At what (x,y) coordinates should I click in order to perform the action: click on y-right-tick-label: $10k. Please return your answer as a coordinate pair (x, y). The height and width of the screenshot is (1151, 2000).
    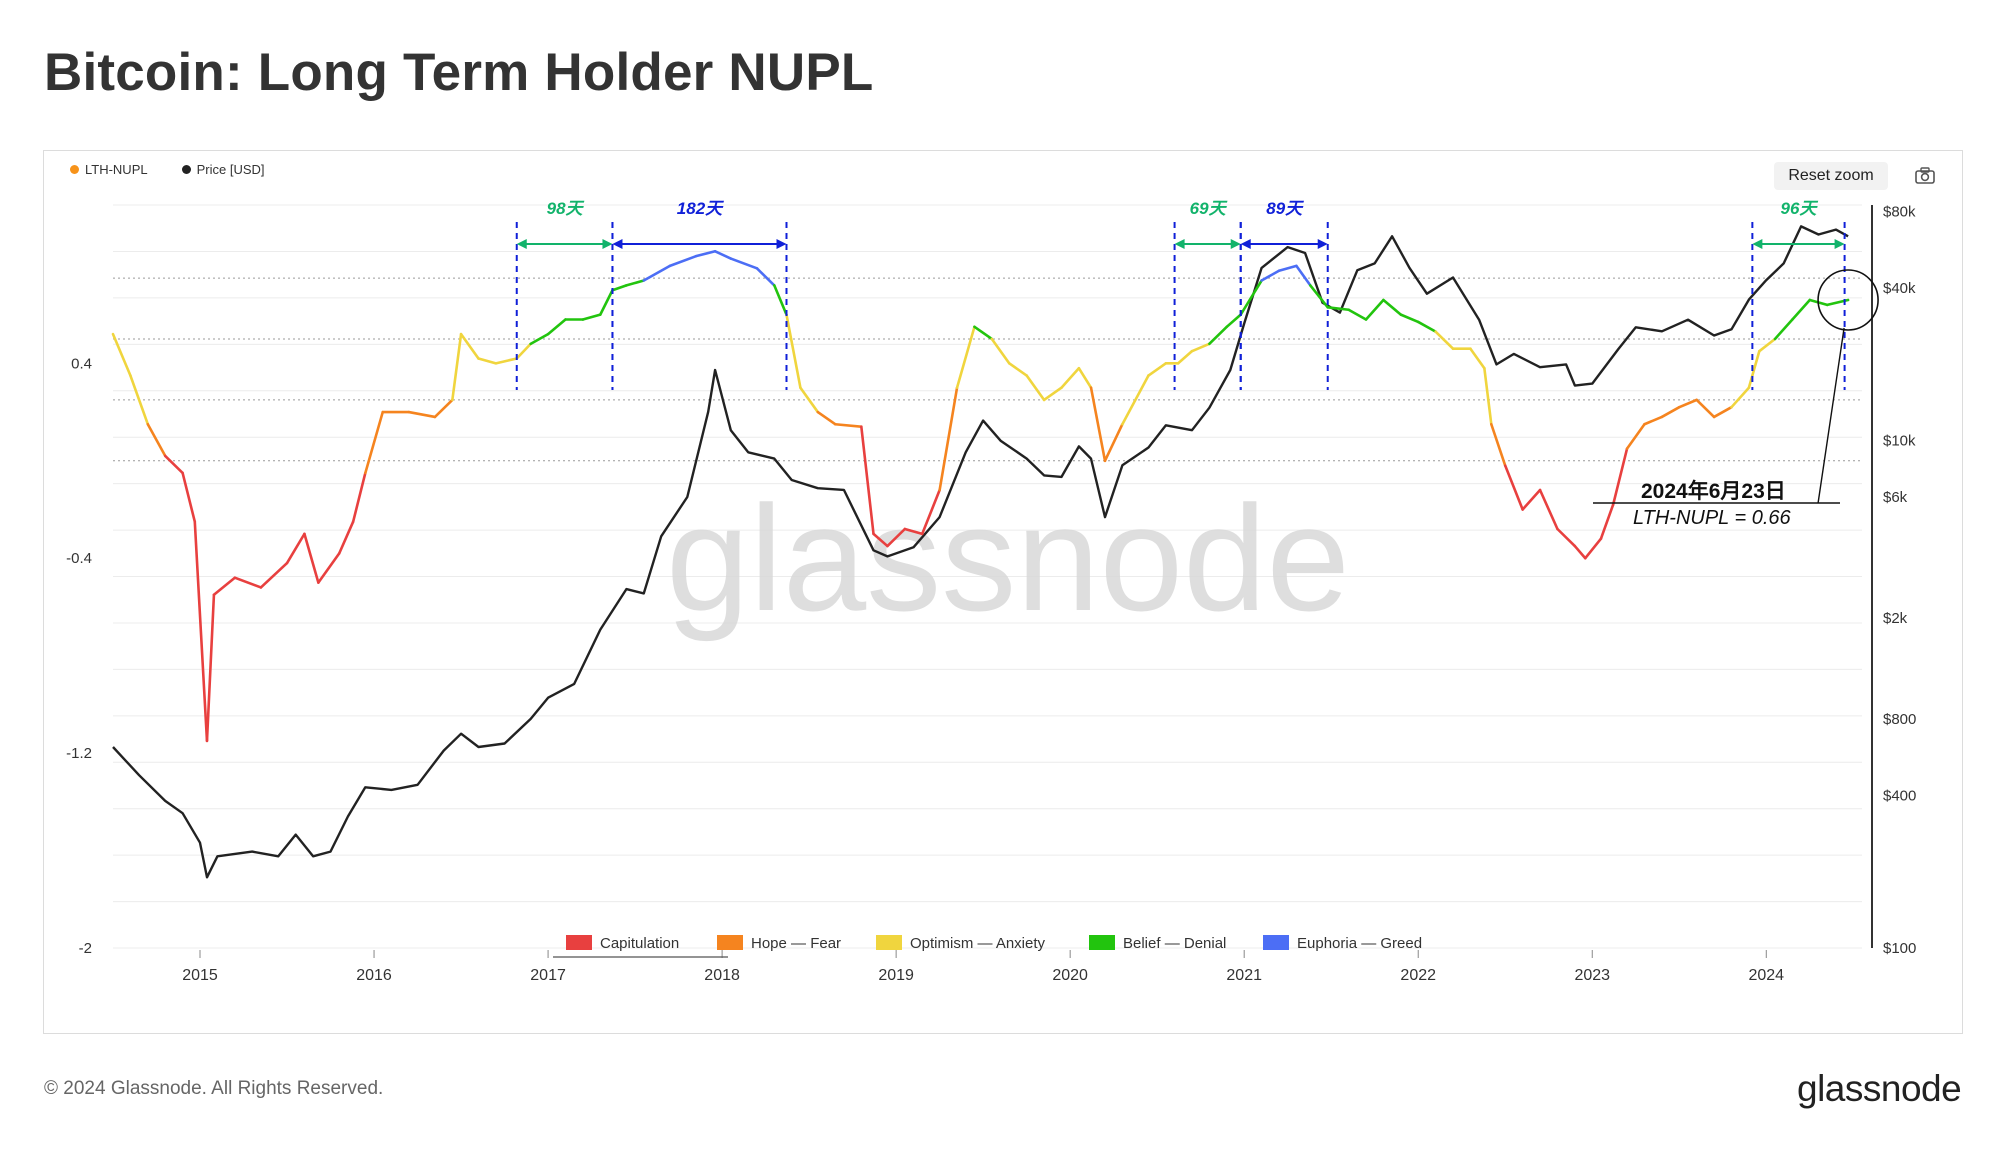
    Looking at the image, I should click on (1899, 441).